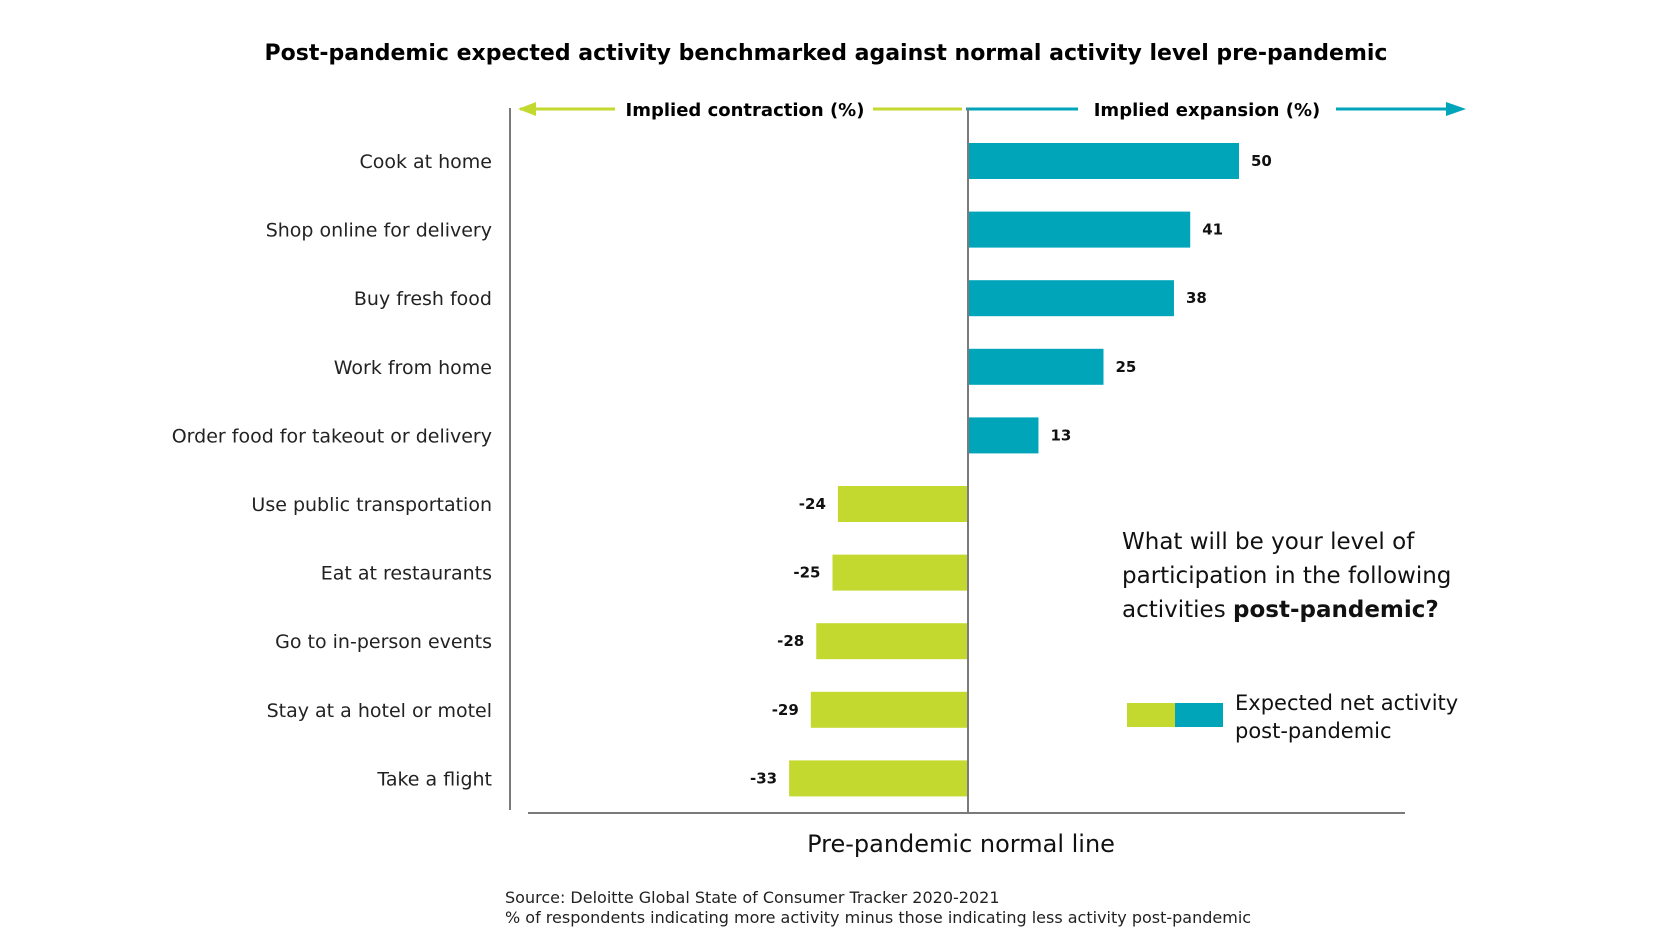 The width and height of the screenshot is (1653, 945). Describe the element at coordinates (1313, 731) in the screenshot. I see `legend-label-line-2: post-pandemic` at that location.